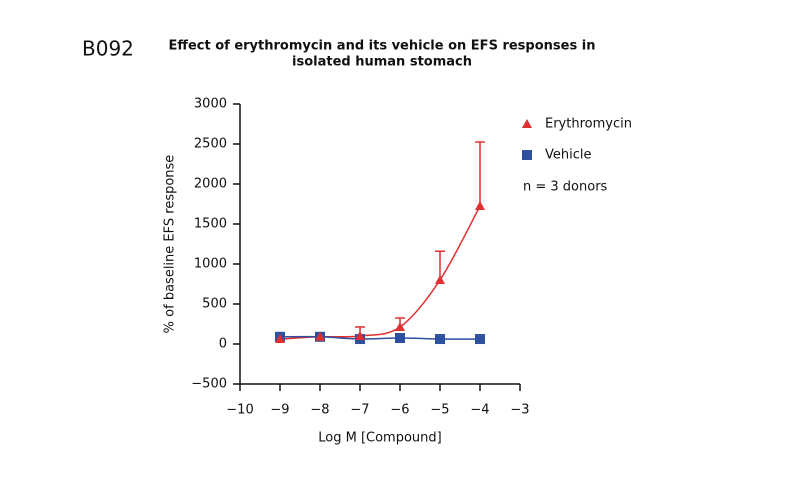 This screenshot has width=800, height=484. What do you see at coordinates (209, 384) in the screenshot?
I see `y-tick-label: −500` at bounding box center [209, 384].